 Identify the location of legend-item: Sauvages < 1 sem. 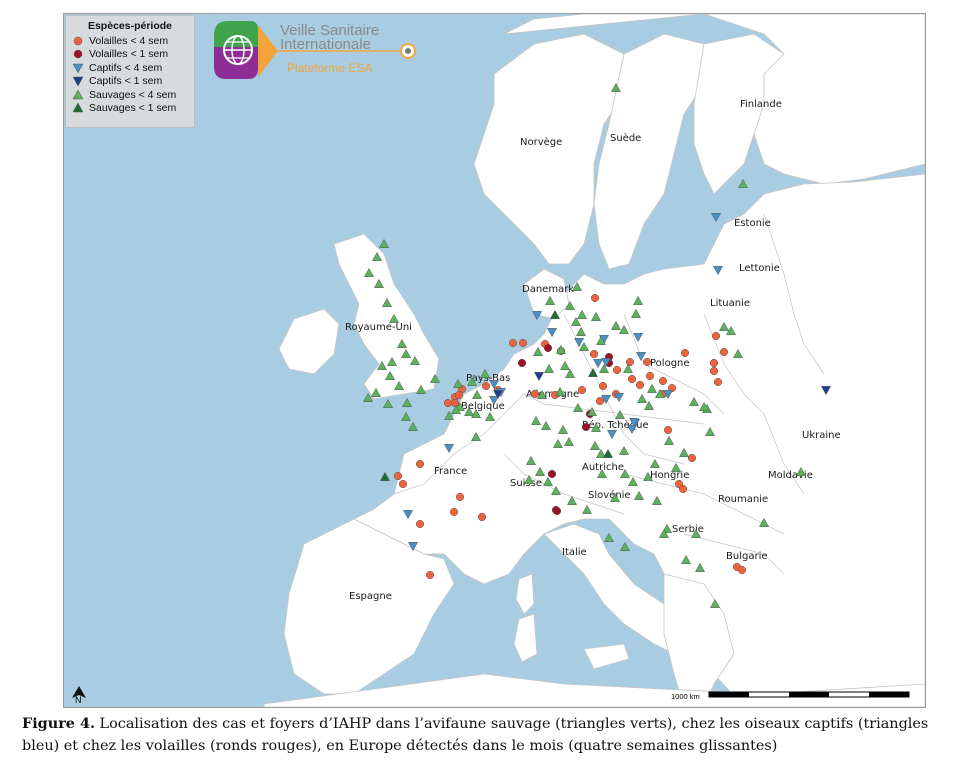
(130, 109).